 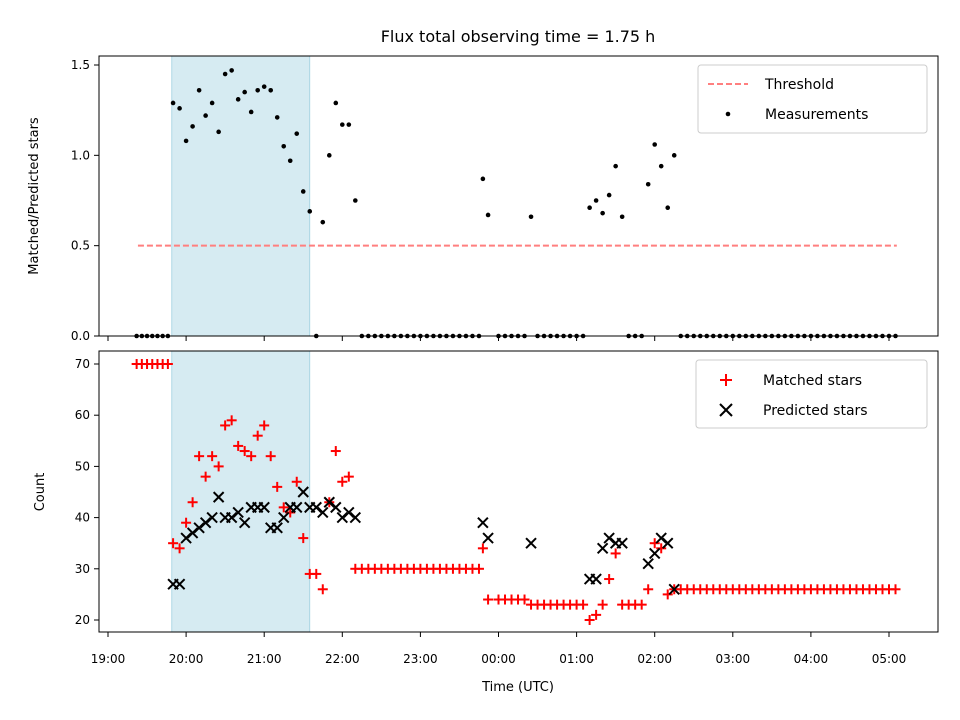 What do you see at coordinates (241, 491) in the screenshot?
I see `bottom-shaded-region` at bounding box center [241, 491].